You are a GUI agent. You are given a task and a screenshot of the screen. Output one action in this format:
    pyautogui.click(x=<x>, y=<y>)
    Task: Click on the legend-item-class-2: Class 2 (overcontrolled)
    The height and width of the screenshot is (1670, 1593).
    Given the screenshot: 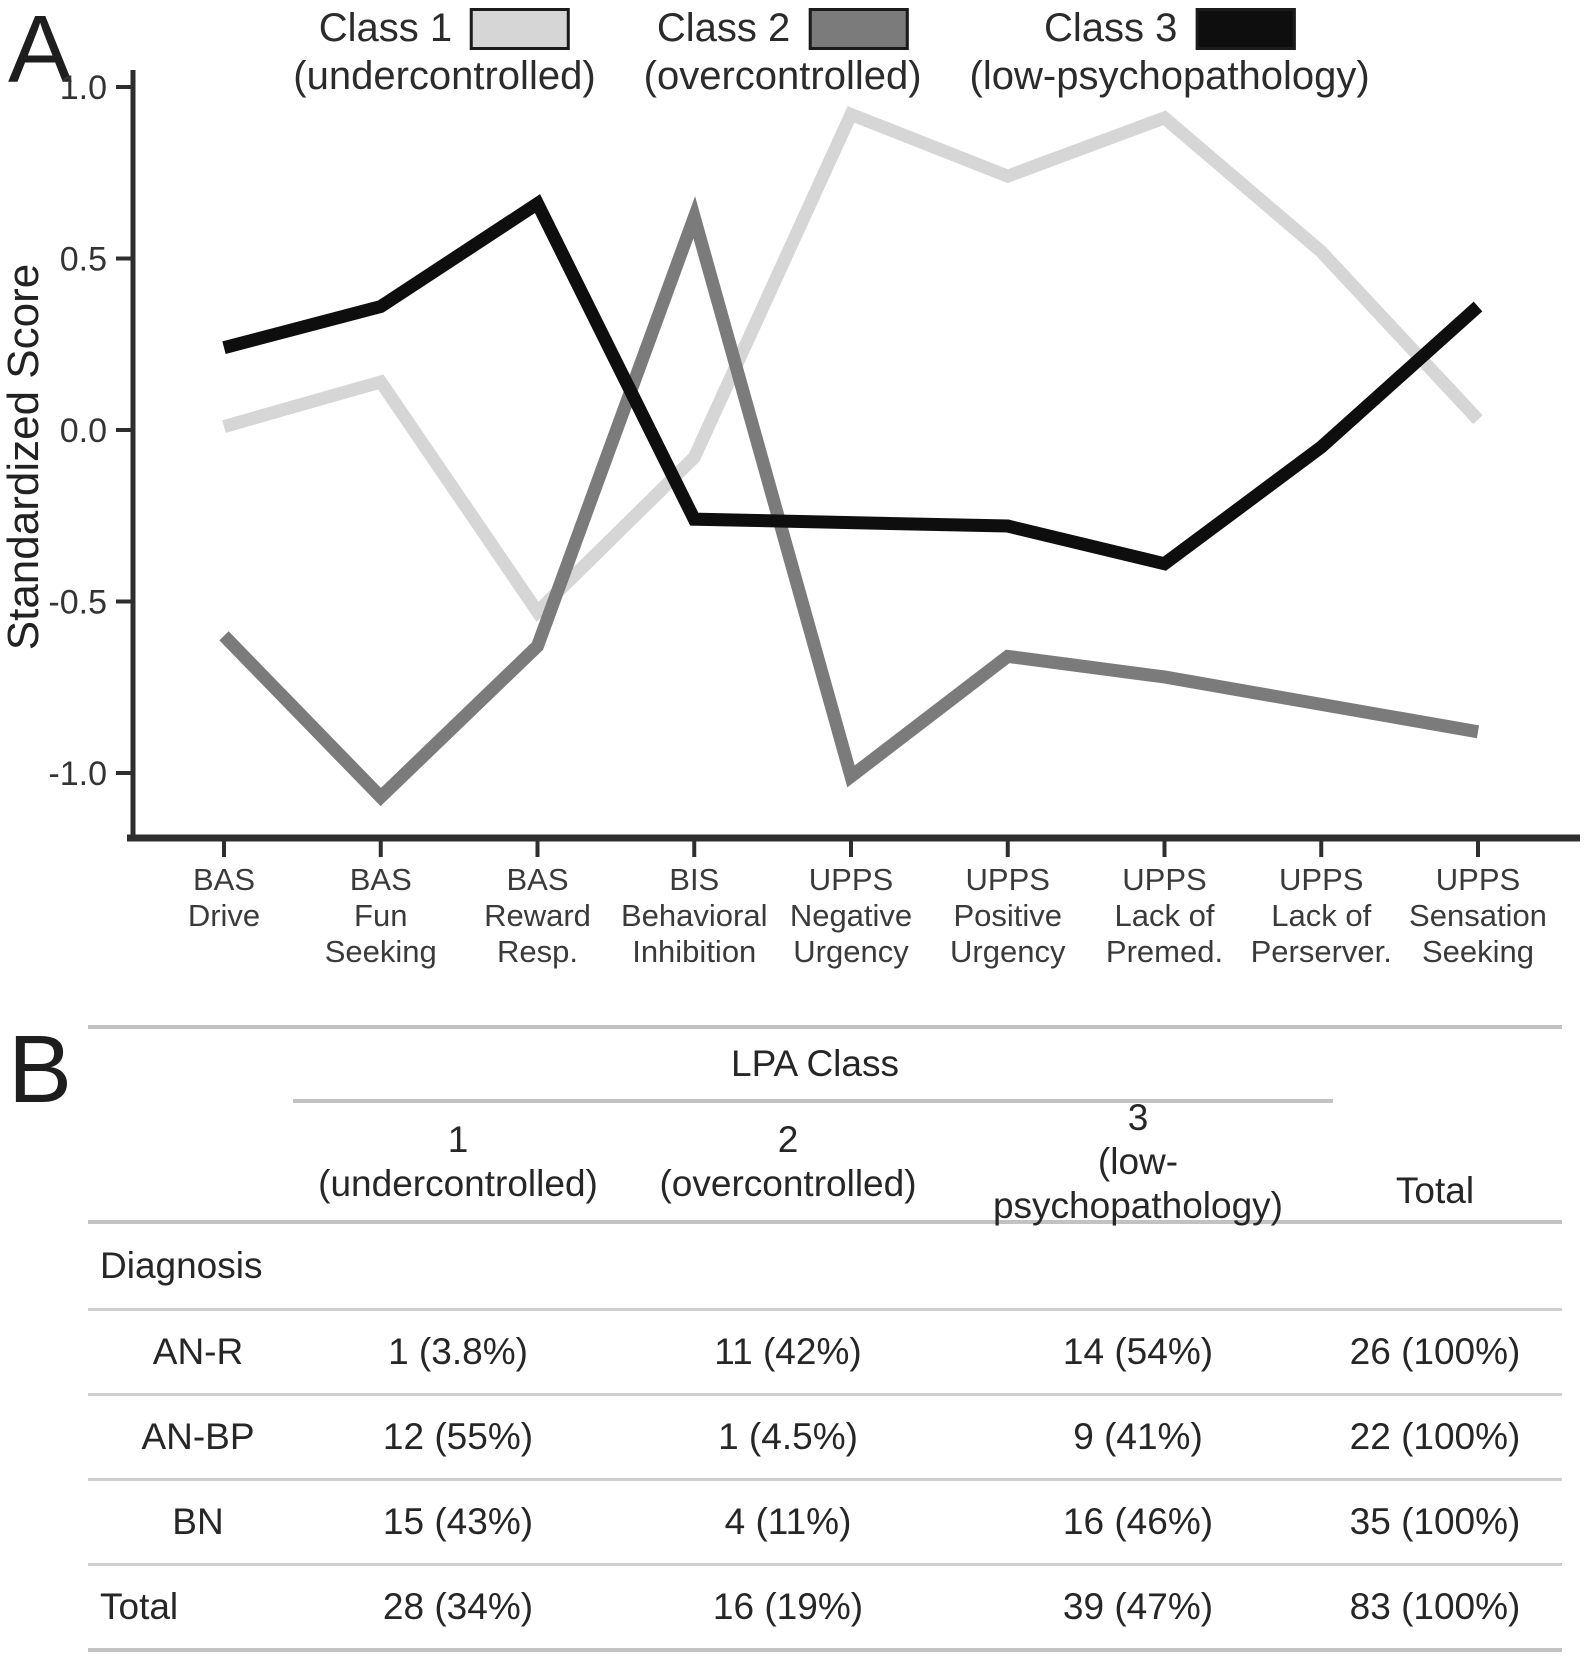 What is the action you would take?
    pyautogui.click(x=783, y=52)
    